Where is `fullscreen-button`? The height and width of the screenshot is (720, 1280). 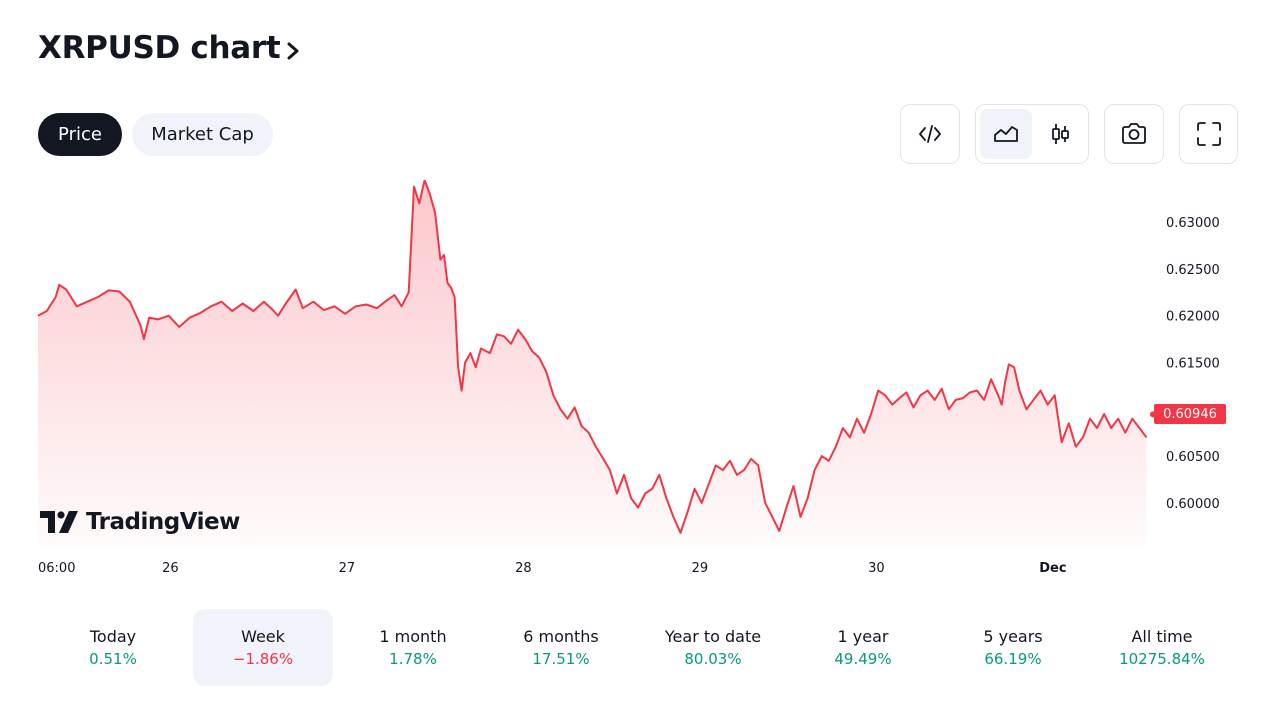
fullscreen-button is located at coordinates (1208, 134).